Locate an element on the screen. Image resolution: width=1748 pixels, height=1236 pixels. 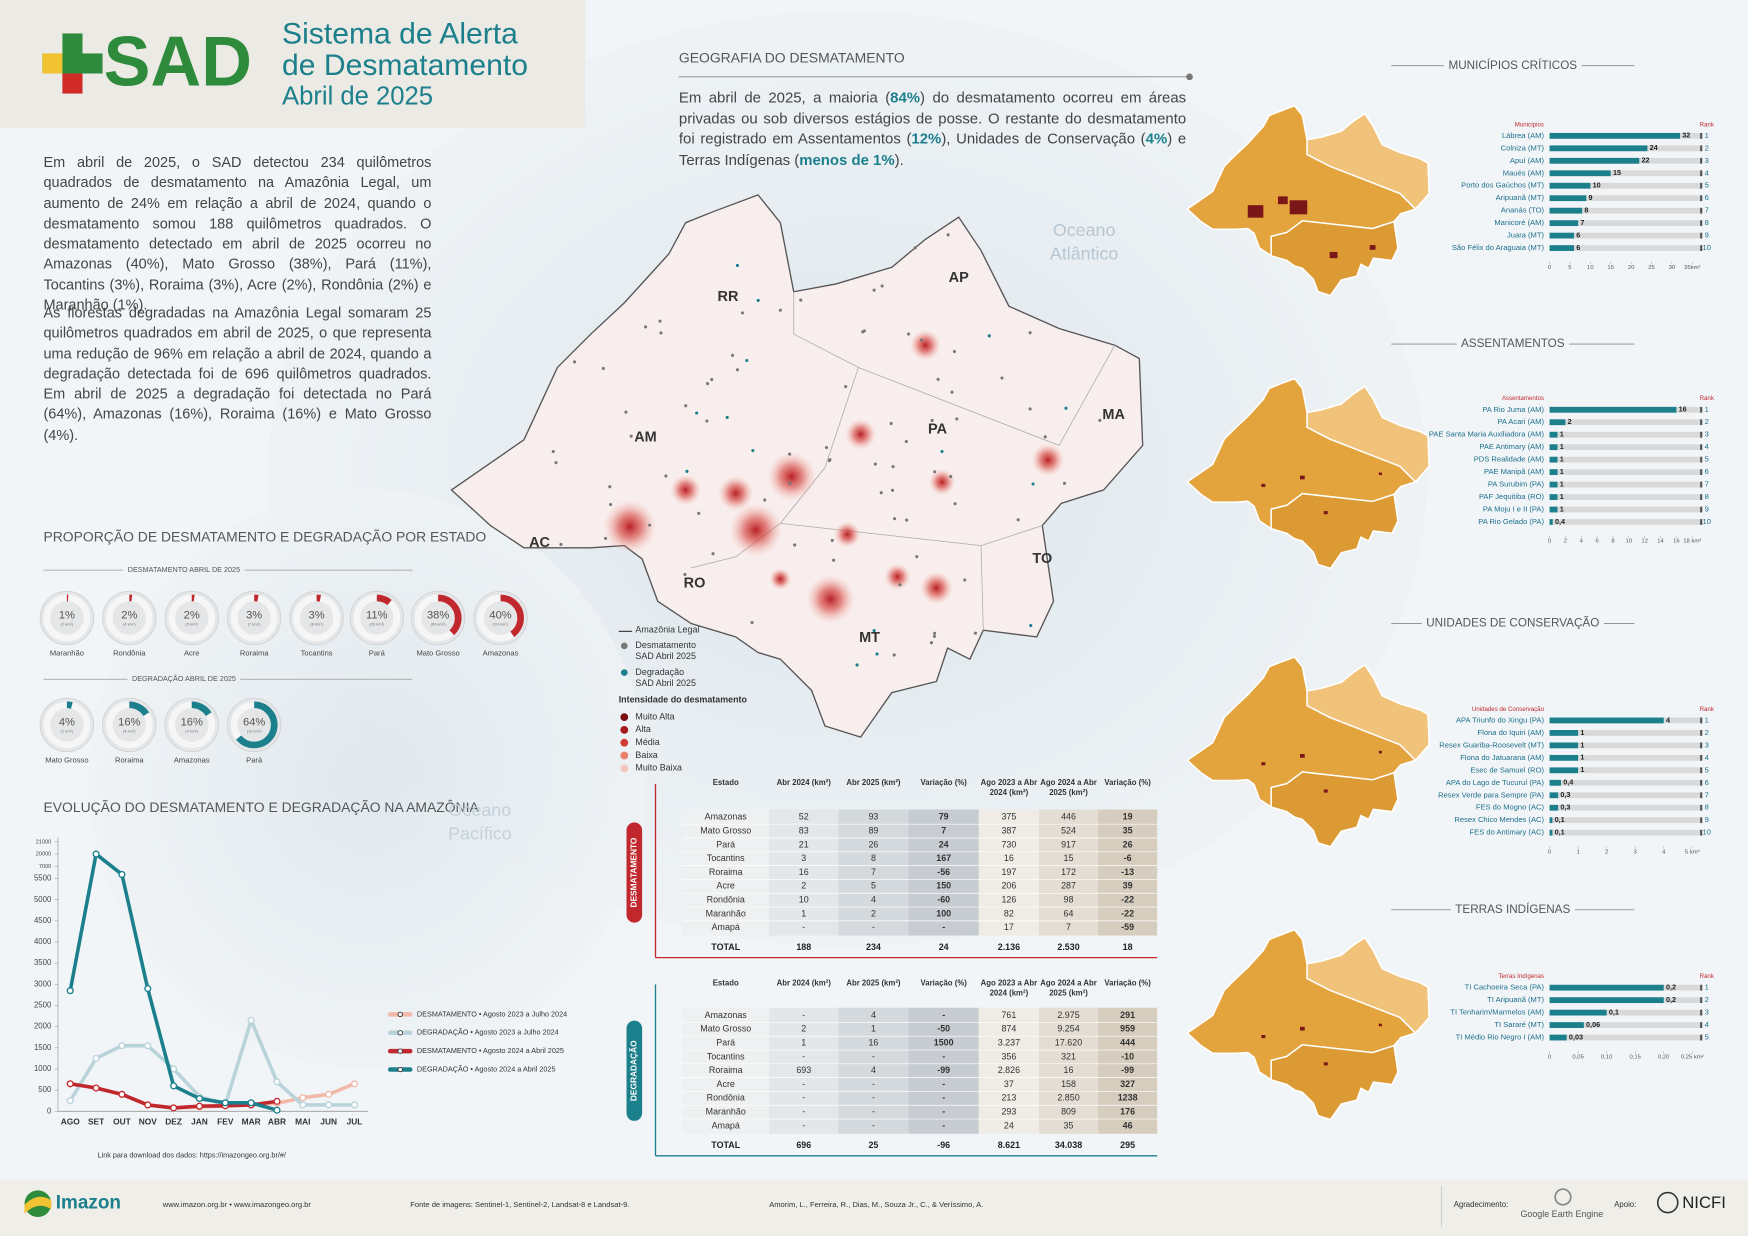
donut-label: 40% is located at coordinates (500, 616).